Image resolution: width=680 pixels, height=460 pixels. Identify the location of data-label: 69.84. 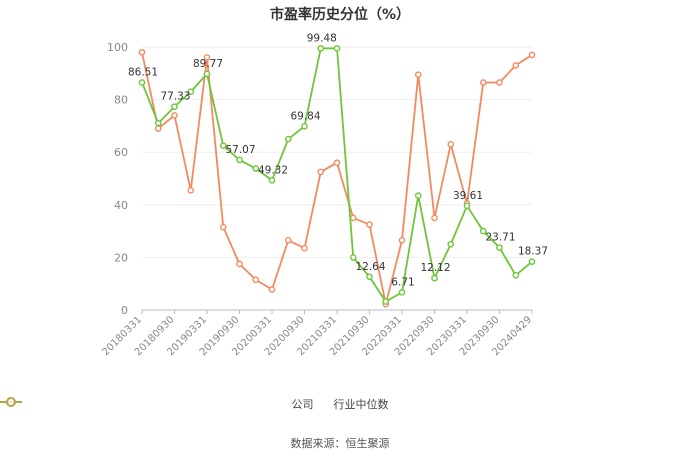
(305, 116).